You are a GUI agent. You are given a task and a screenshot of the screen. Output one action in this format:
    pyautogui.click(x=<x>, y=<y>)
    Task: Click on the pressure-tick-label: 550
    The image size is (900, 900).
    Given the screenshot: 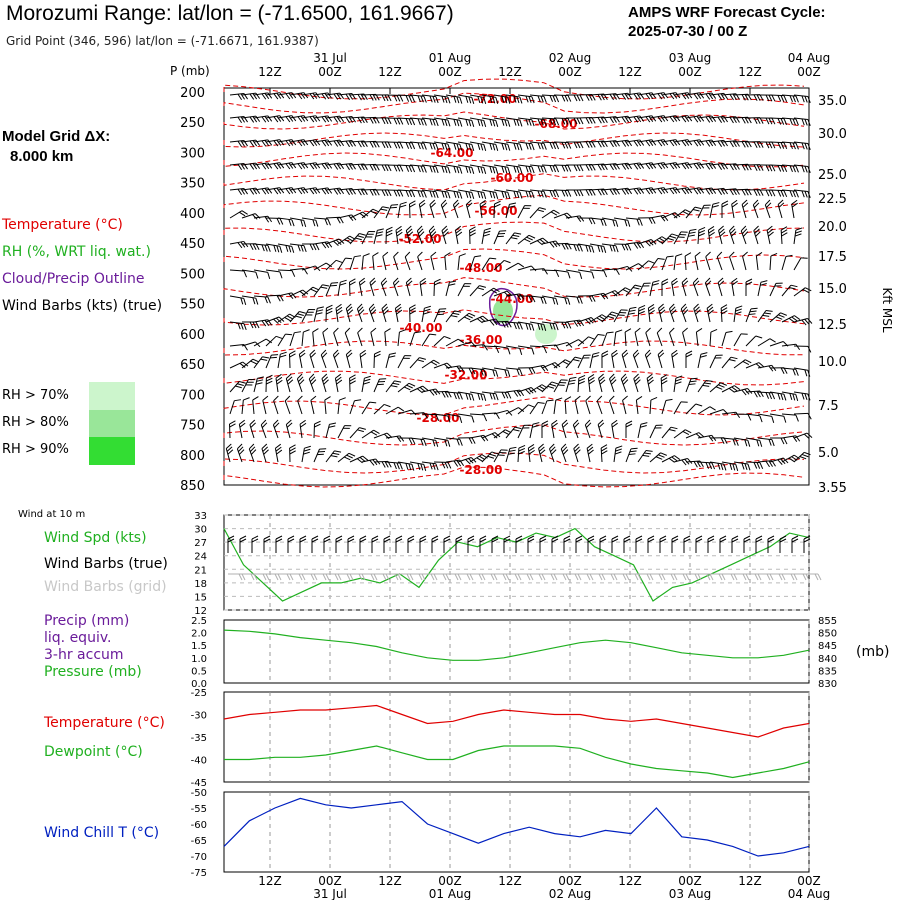 What is the action you would take?
    pyautogui.click(x=192, y=305)
    